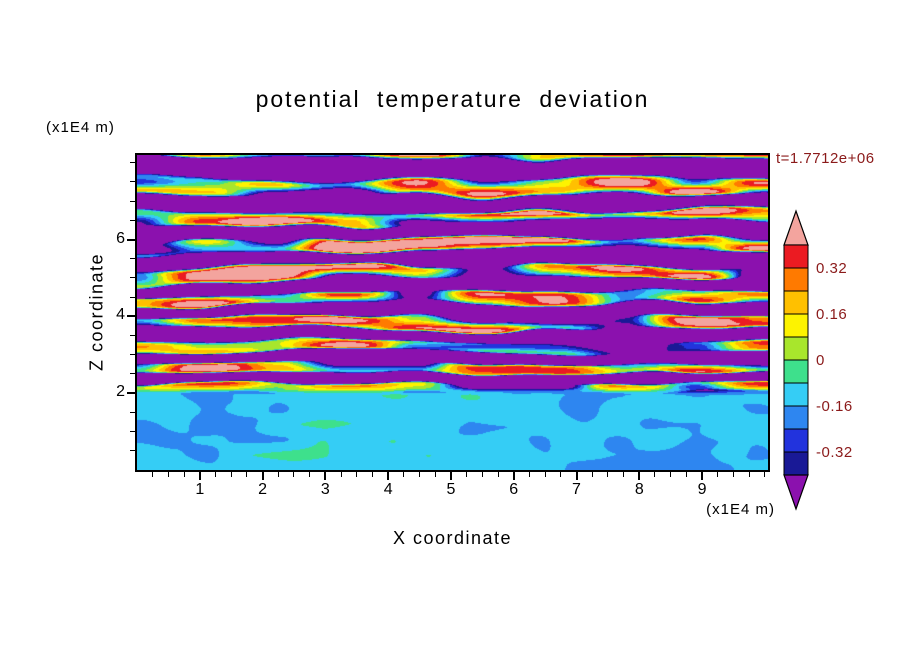 The image size is (904, 654). Describe the element at coordinates (200, 489) in the screenshot. I see `x-tick-label: 1` at that location.